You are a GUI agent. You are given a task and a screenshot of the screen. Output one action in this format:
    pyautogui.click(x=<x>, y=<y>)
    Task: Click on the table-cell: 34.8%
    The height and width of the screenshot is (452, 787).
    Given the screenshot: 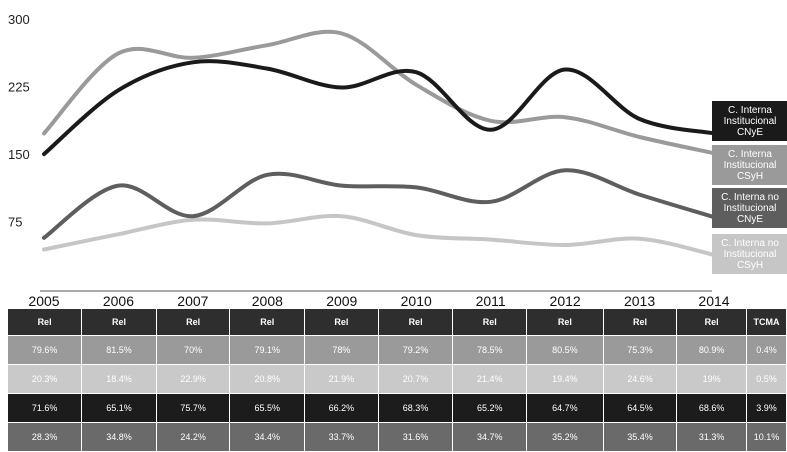 What is the action you would take?
    pyautogui.click(x=119, y=437)
    